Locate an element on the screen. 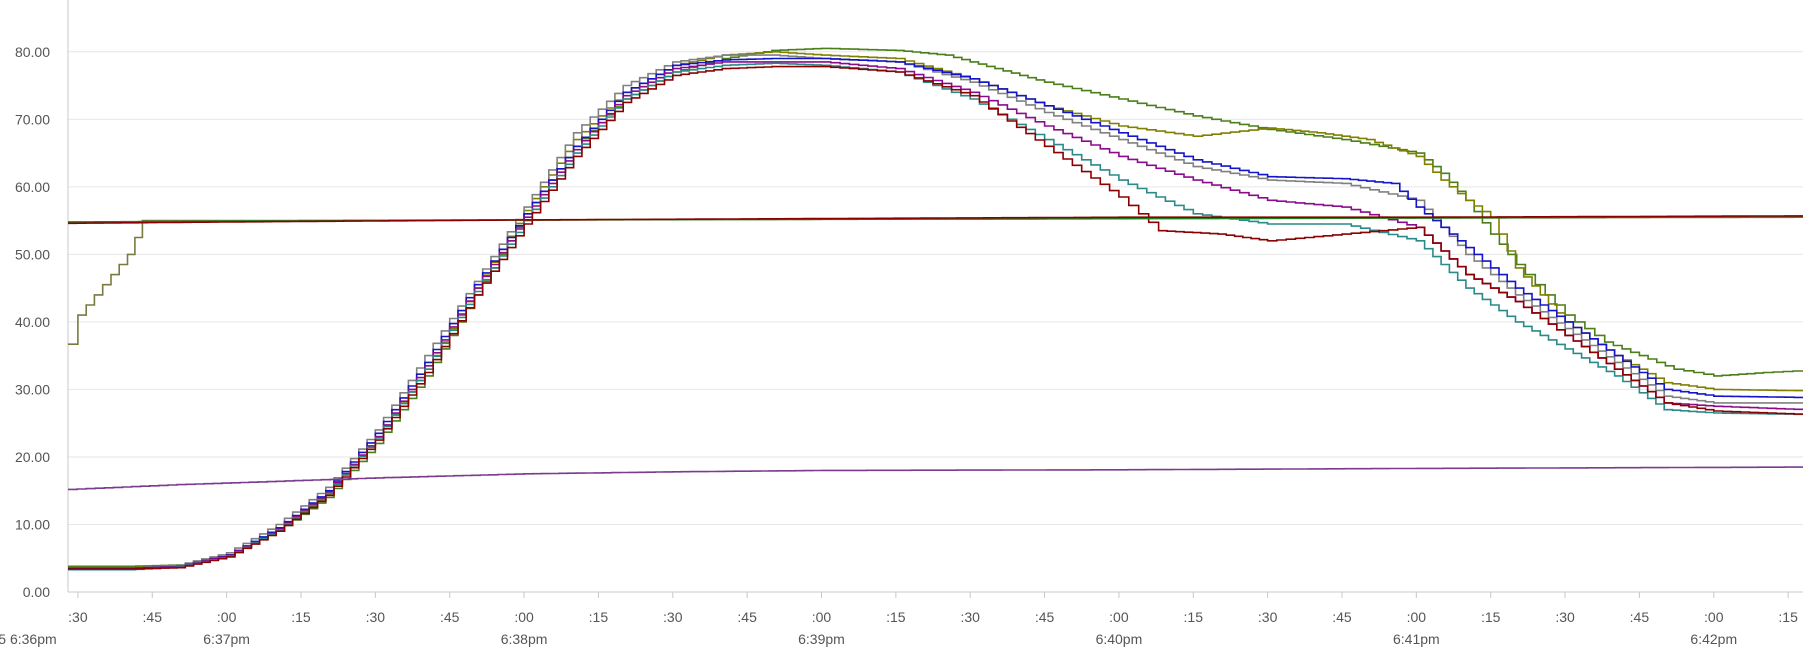  x-tick-sublabel: 6:38pm is located at coordinates (524, 639).